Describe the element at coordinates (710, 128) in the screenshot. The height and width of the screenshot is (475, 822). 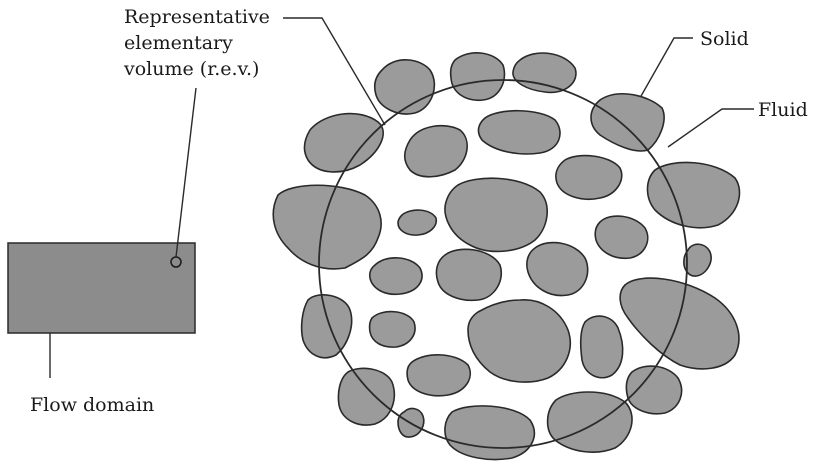
I see `fluid-leader-line` at that location.